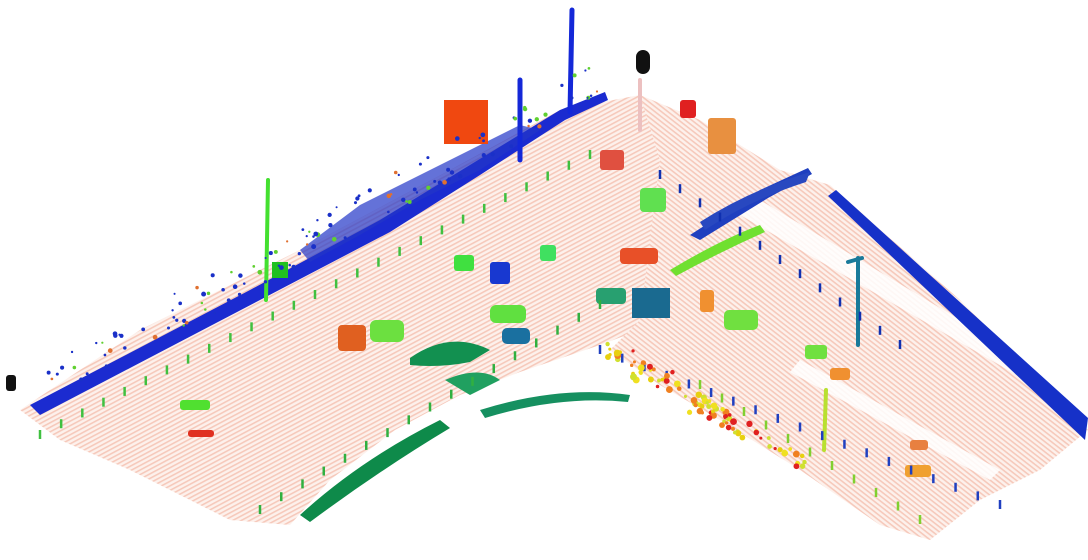  What do you see at coordinates (280, 270) in the screenshot?
I see `sign-green` at bounding box center [280, 270].